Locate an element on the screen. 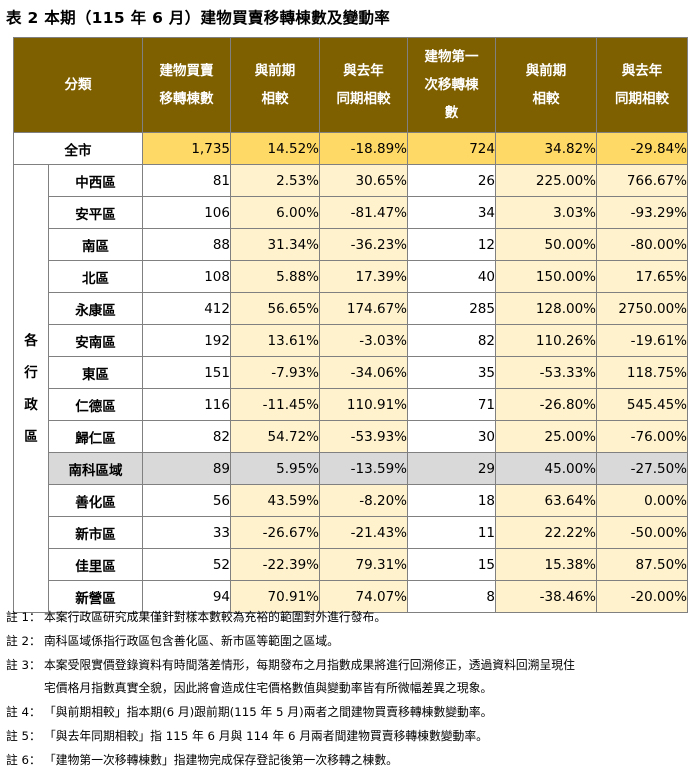 The width and height of the screenshot is (699, 783). cell-first-transfers: 35 is located at coordinates (451, 372).